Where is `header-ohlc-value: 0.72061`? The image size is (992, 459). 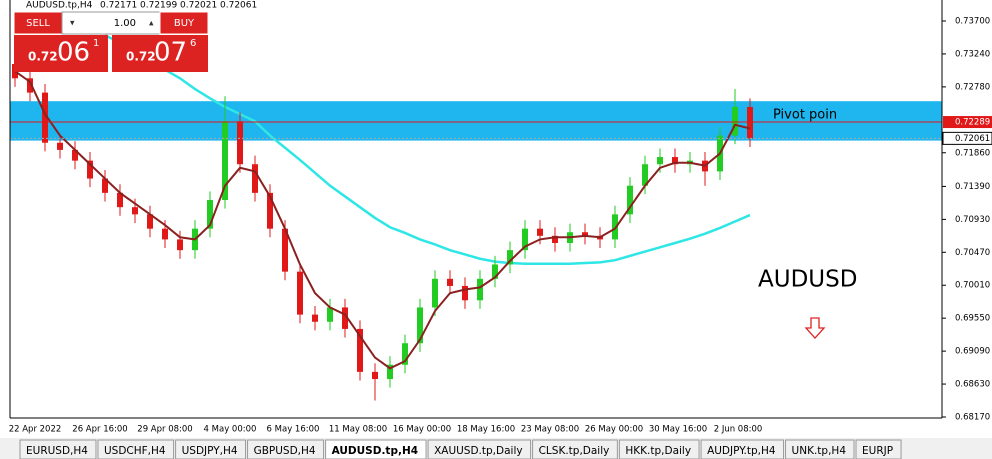
header-ohlc-value: 0.72061 is located at coordinates (238, 6).